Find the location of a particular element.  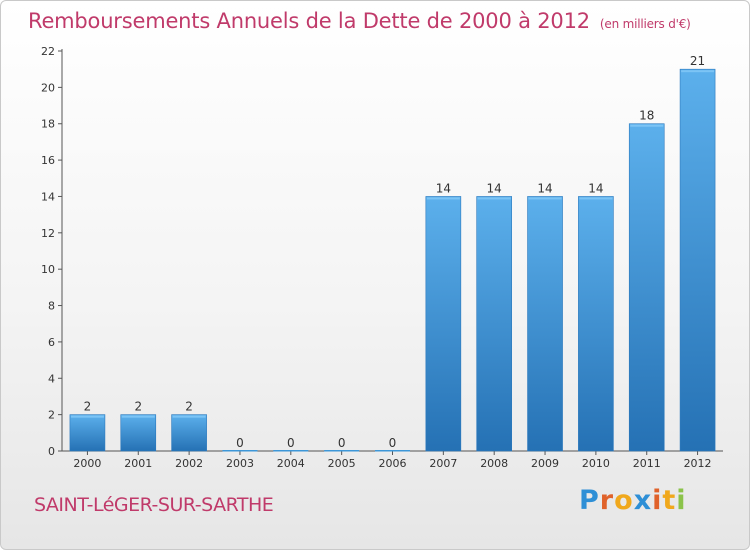

bar-2011 is located at coordinates (646, 287).